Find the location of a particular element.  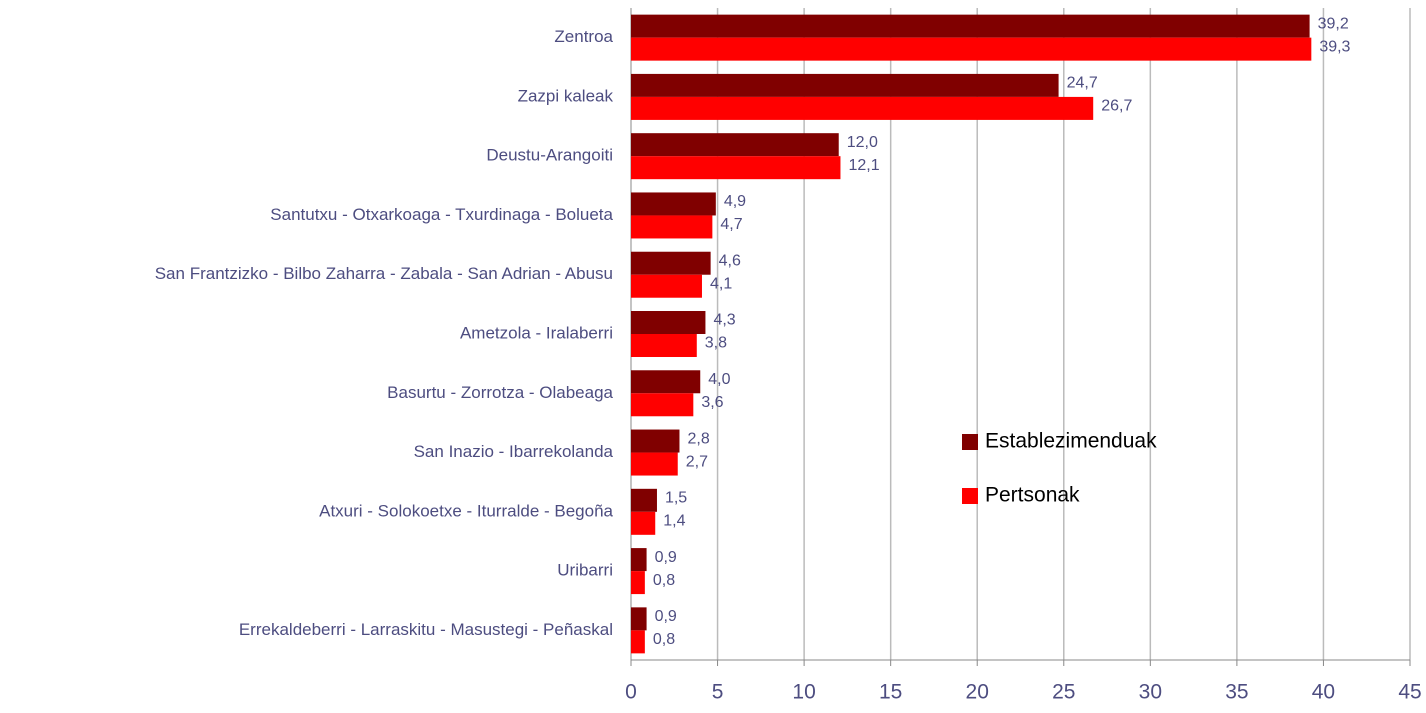

category-label: Deustu-Arangoiti is located at coordinates (549, 155).